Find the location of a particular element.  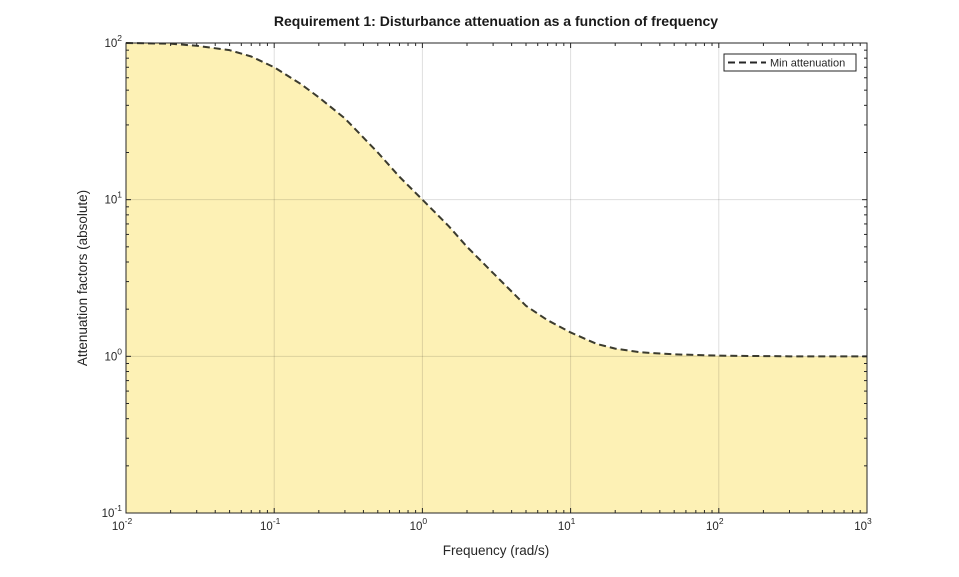

legend-box is located at coordinates (790, 62).